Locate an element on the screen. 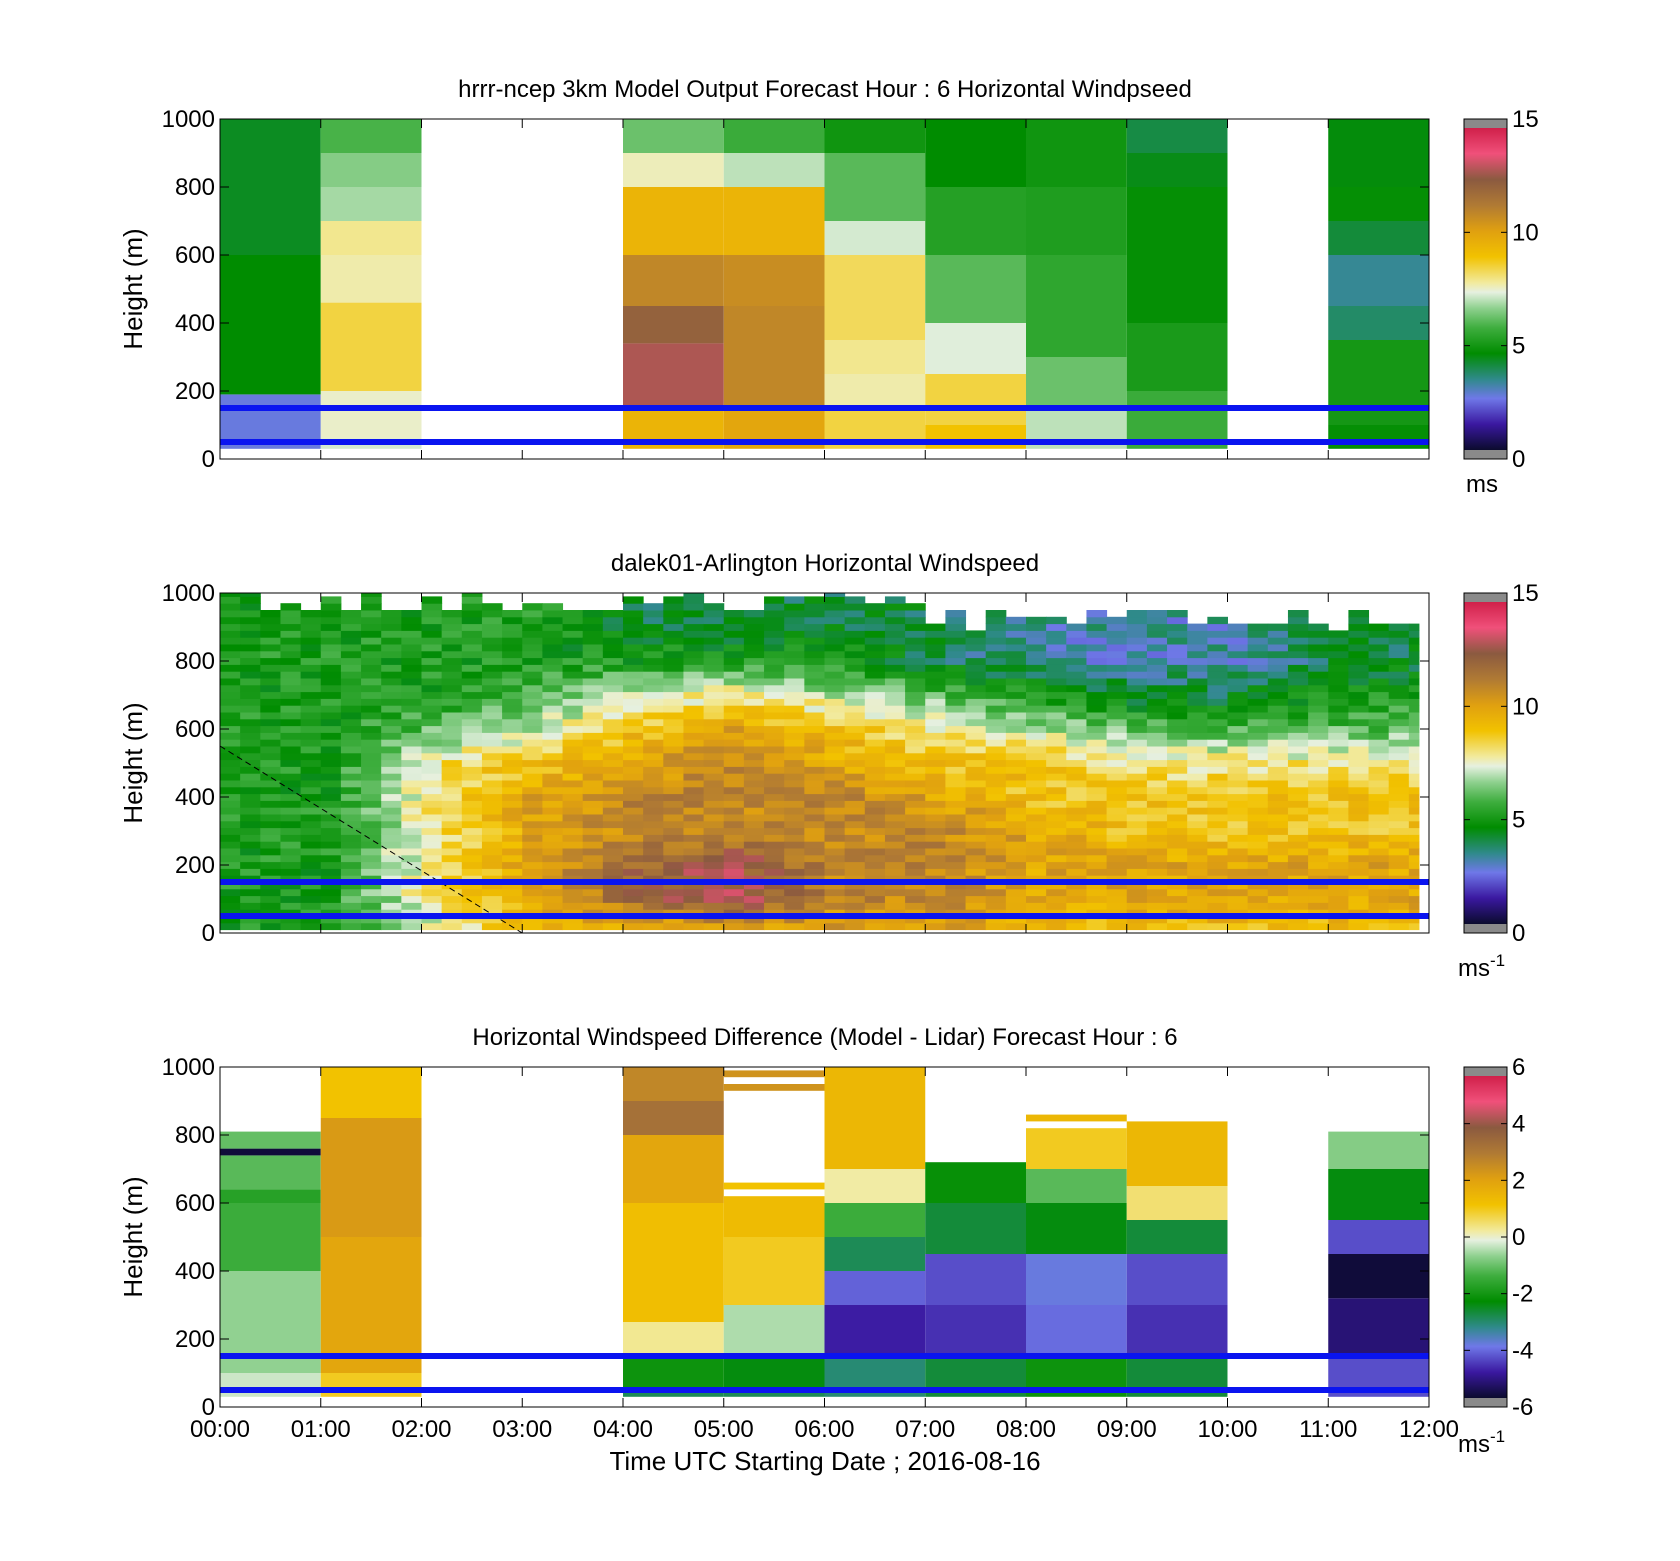 Image resolution: width=1680 pixels, height=1561 pixels. x-tick-label: 09:00 is located at coordinates (1127, 1429).